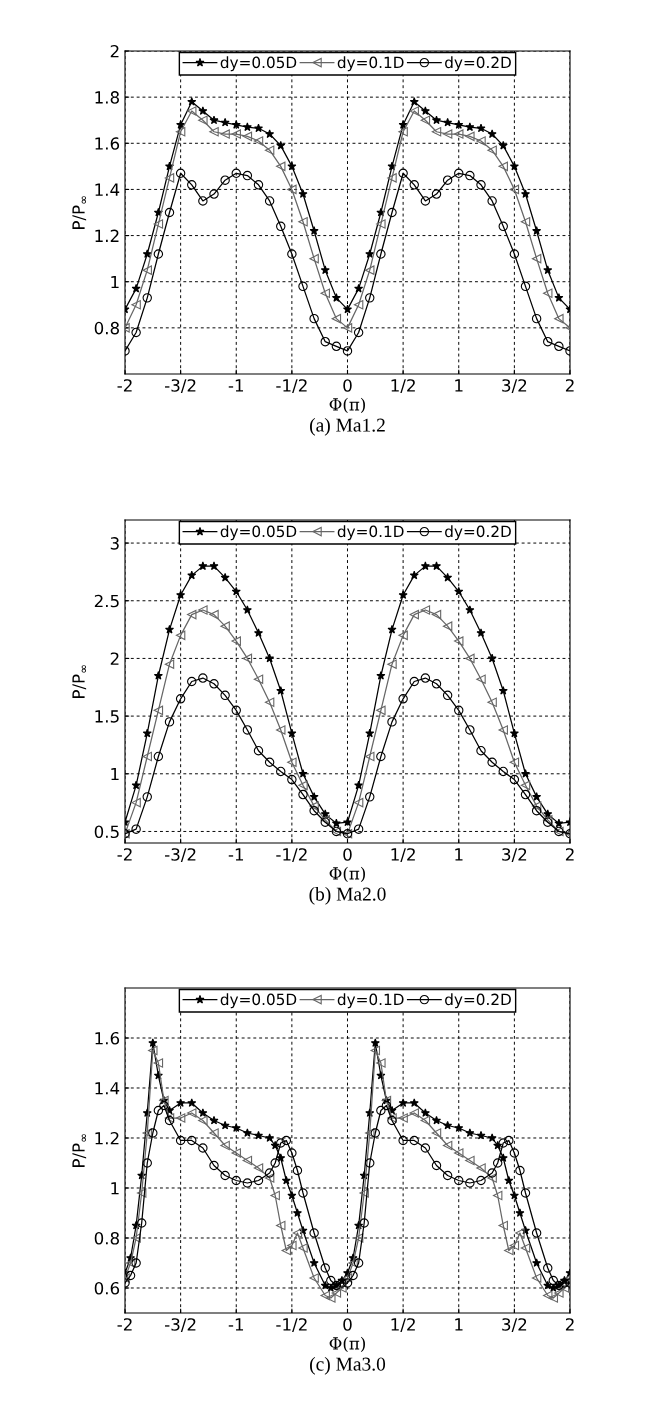 Image resolution: width=656 pixels, height=1401 pixels. I want to click on y-tick-label: 1.8, so click(107, 97).